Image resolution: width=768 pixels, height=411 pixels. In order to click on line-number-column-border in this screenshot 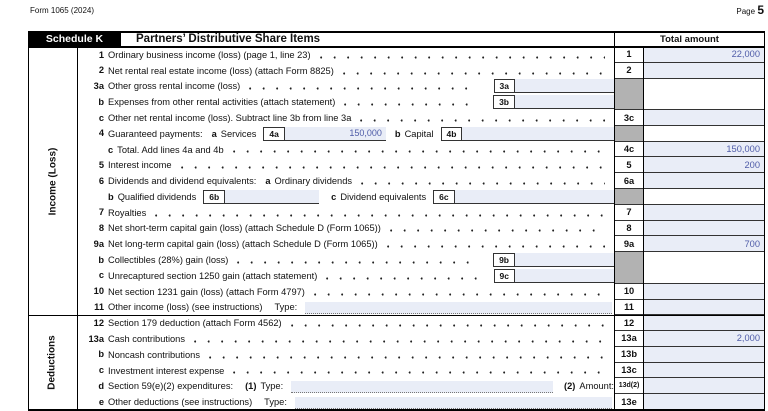, I will do `click(614, 221)`.